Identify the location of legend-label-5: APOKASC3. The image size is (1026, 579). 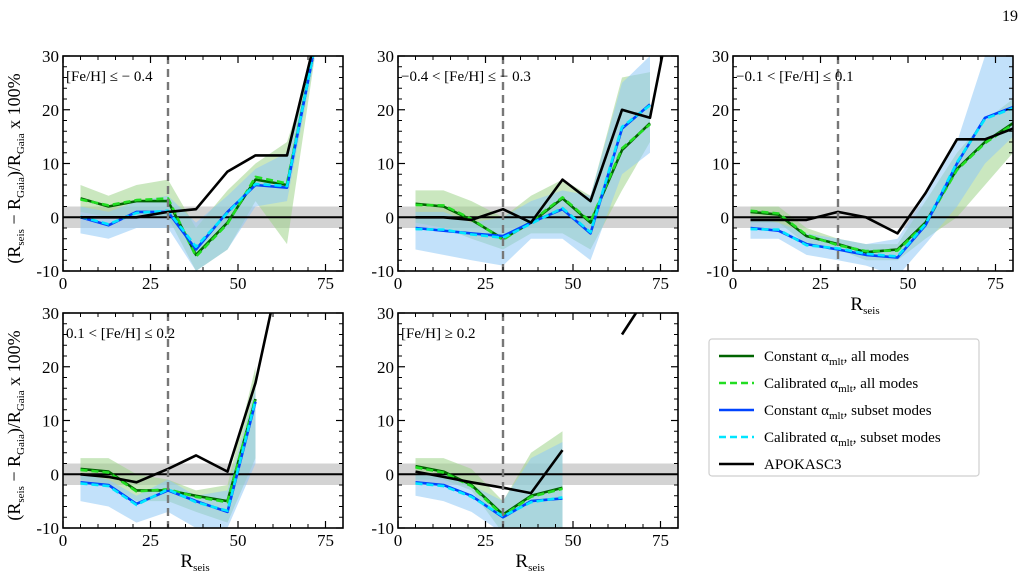
(803, 465).